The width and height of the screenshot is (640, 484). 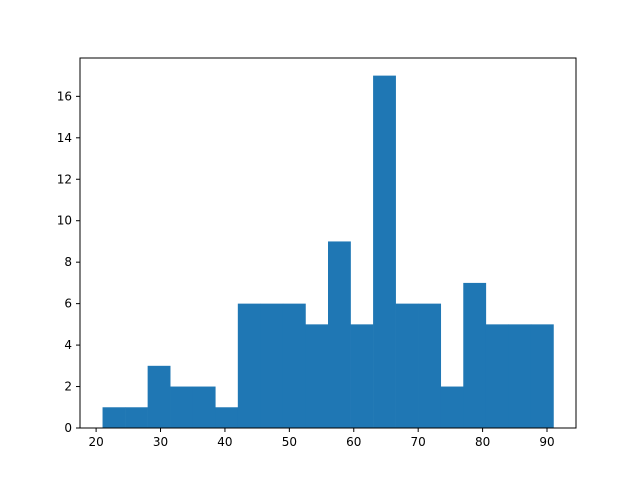 What do you see at coordinates (64, 96) in the screenshot?
I see `y-tick-label: 16` at bounding box center [64, 96].